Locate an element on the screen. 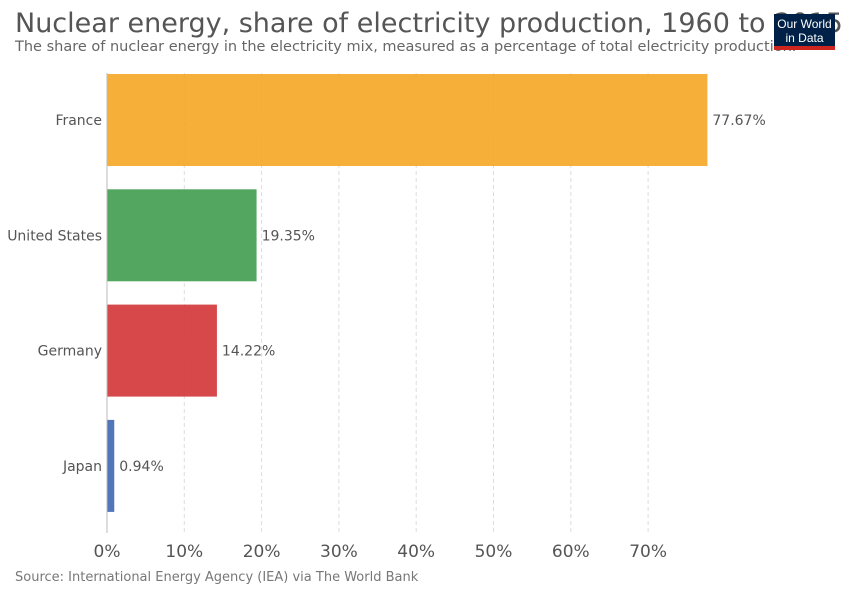  x-tick-label: 70% is located at coordinates (648, 552).